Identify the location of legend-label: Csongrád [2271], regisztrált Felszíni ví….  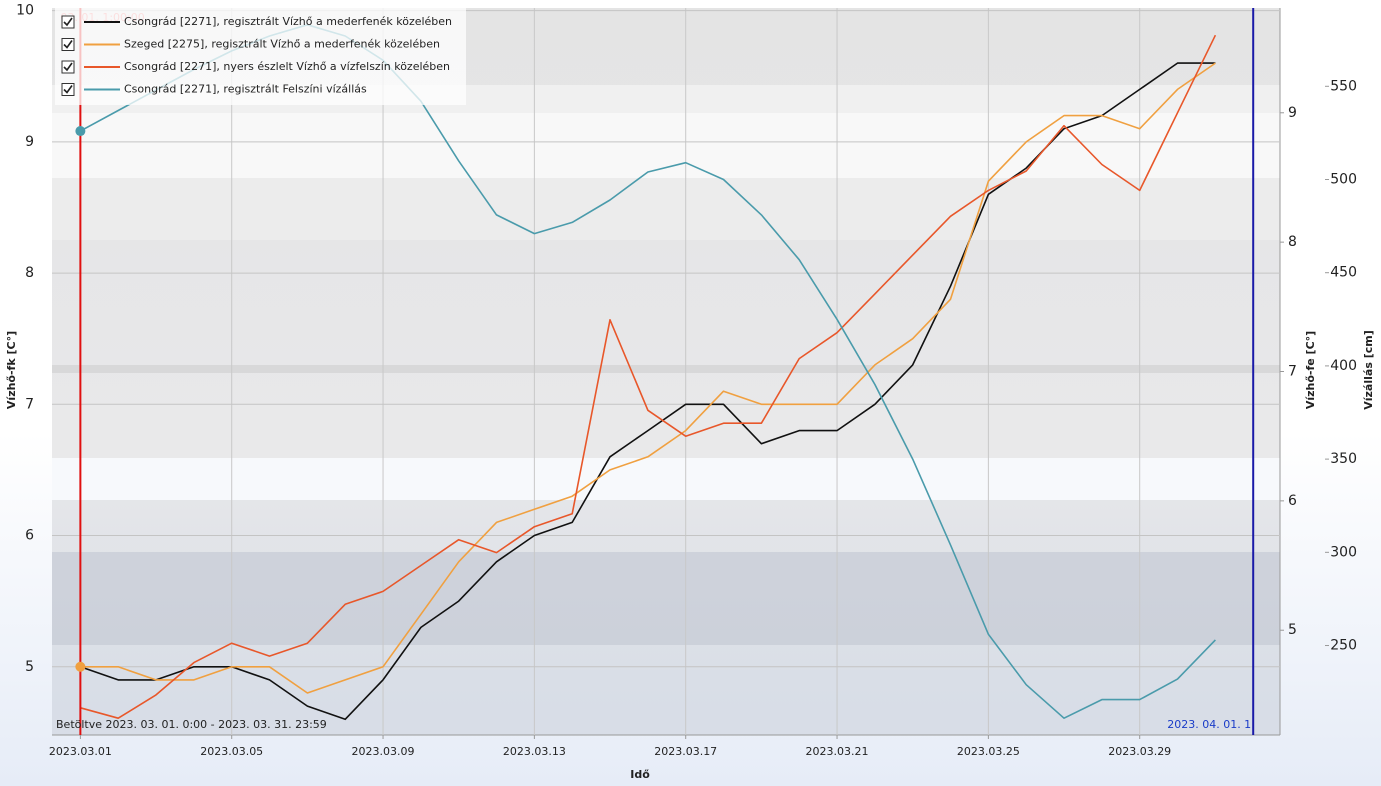
(245, 89).